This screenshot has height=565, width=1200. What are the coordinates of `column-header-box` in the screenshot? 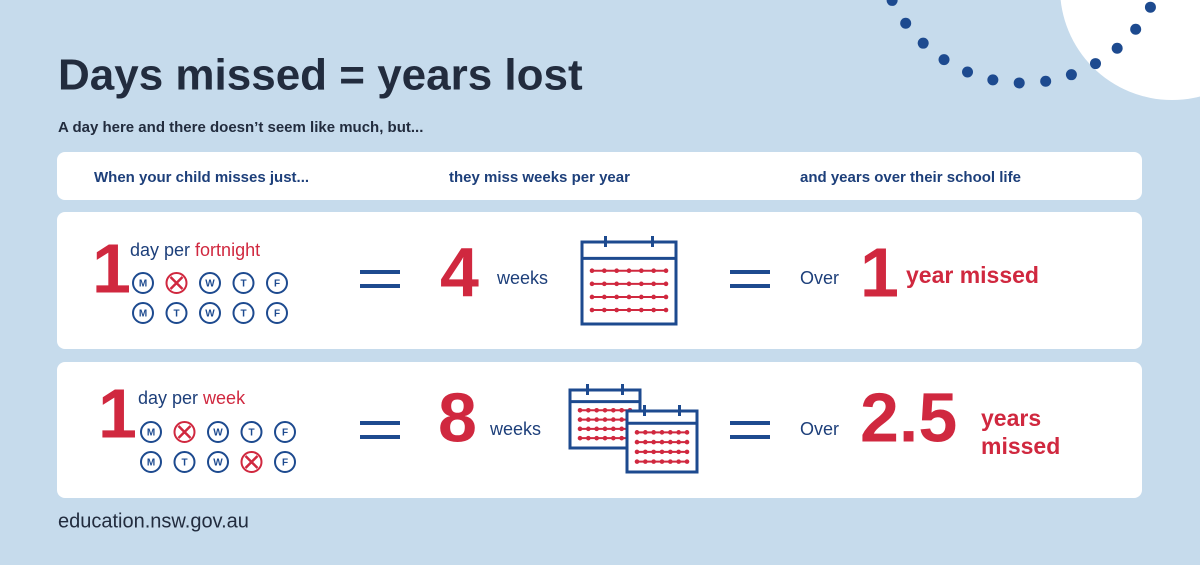 It's located at (599, 176).